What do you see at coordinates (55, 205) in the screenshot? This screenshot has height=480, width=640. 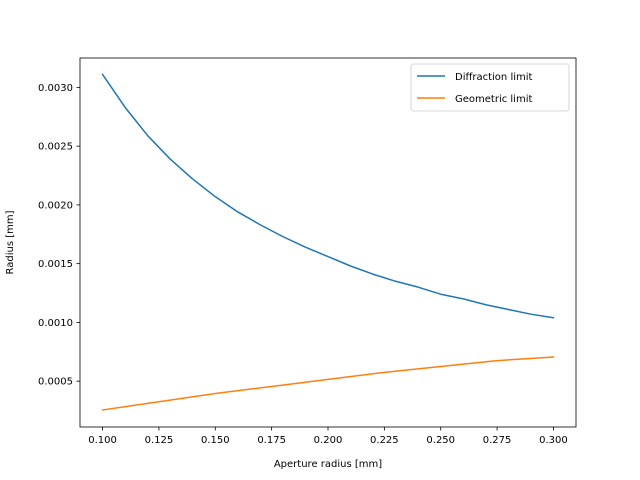 I see `y-tick-label: 0.0020` at bounding box center [55, 205].